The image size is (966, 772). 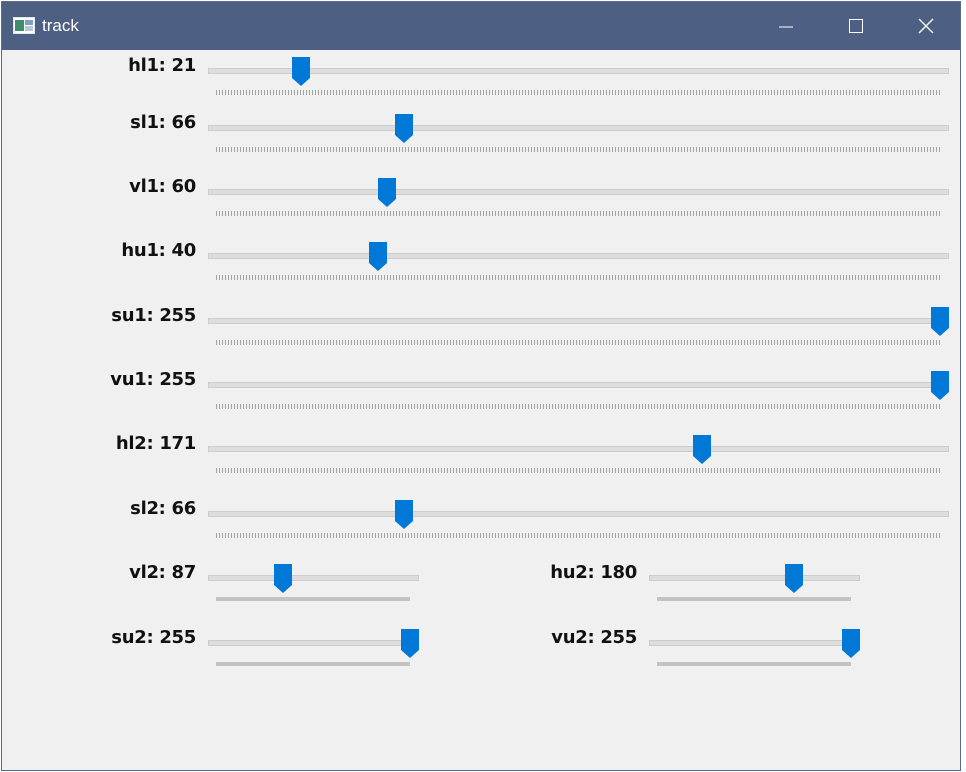 What do you see at coordinates (578, 128) in the screenshot?
I see `trackbar-track-sl1` at bounding box center [578, 128].